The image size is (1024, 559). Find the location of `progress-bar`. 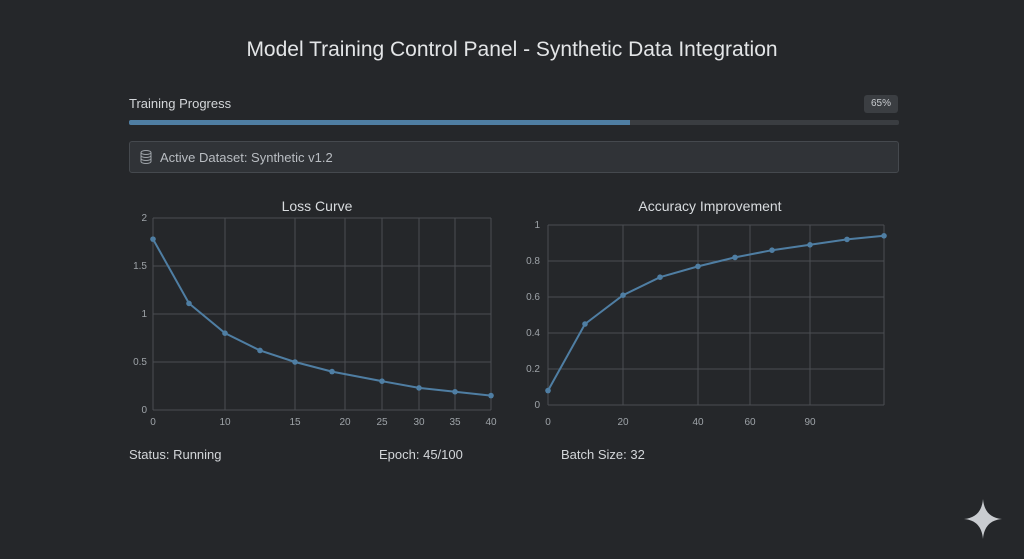

progress-bar is located at coordinates (514, 122).